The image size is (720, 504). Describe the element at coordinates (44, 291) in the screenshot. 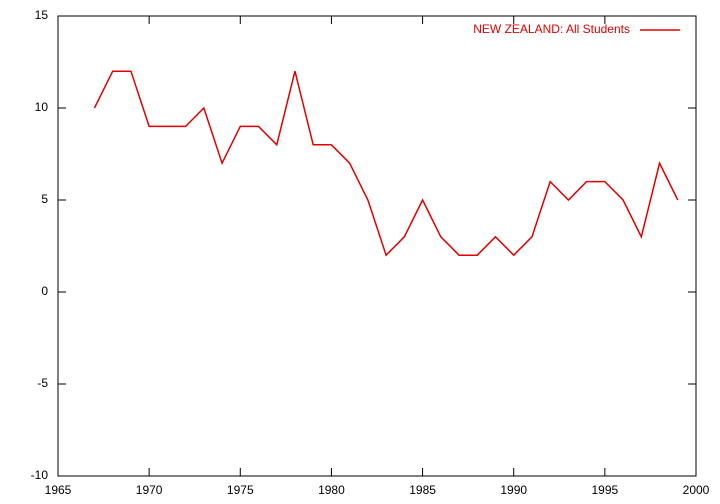

I see `y-tick-label: 0` at that location.